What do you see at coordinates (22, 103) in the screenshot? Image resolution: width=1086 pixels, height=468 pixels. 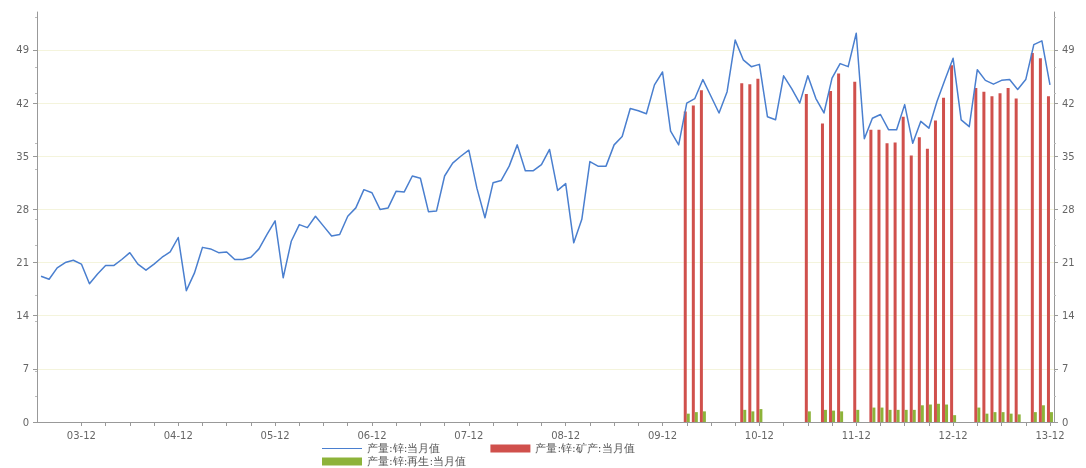 I see `y-tick-label: 42` at bounding box center [22, 103].